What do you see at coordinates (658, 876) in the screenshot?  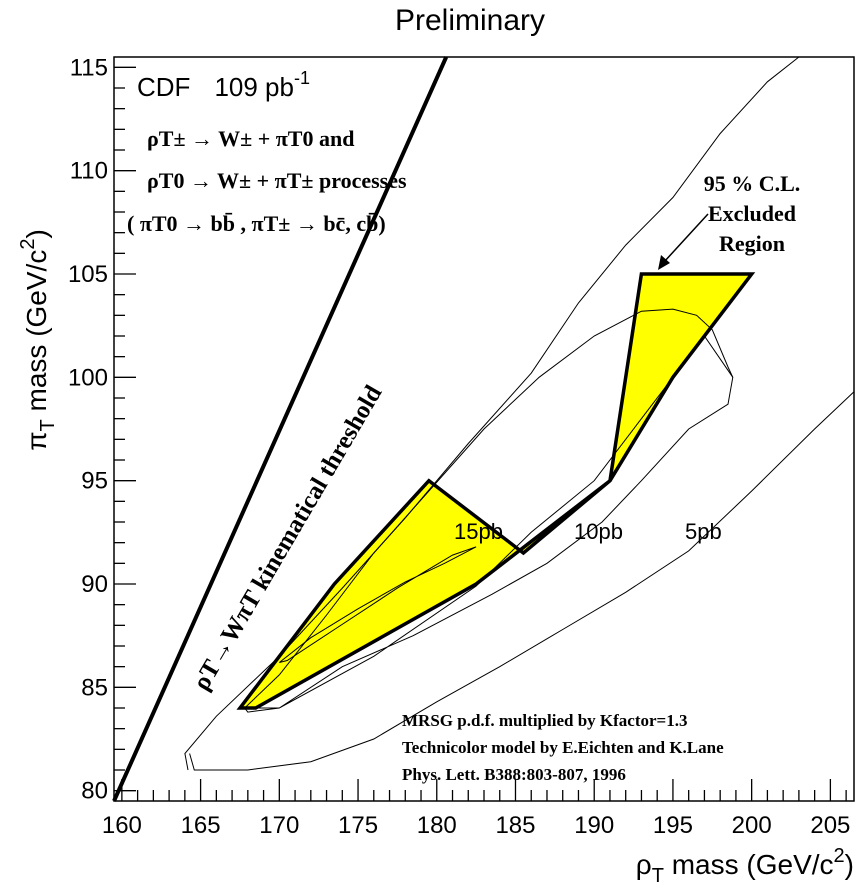 I see `x-axis-label-sub: T` at bounding box center [658, 876].